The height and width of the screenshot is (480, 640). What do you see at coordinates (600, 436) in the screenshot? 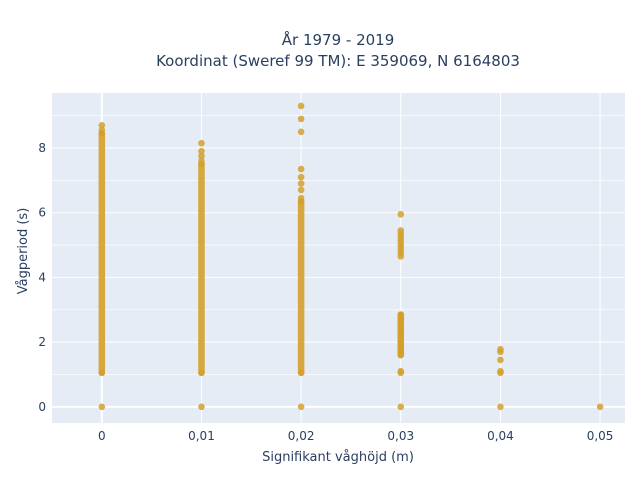
I see `x-tick-label: 0,05` at bounding box center [600, 436].